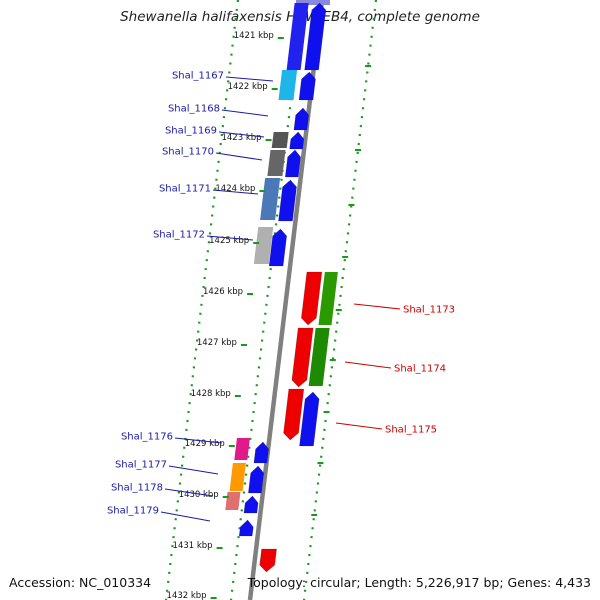  What do you see at coordinates (217, 343) in the screenshot?
I see `scale-tick-label: 1427 kbp` at bounding box center [217, 343].